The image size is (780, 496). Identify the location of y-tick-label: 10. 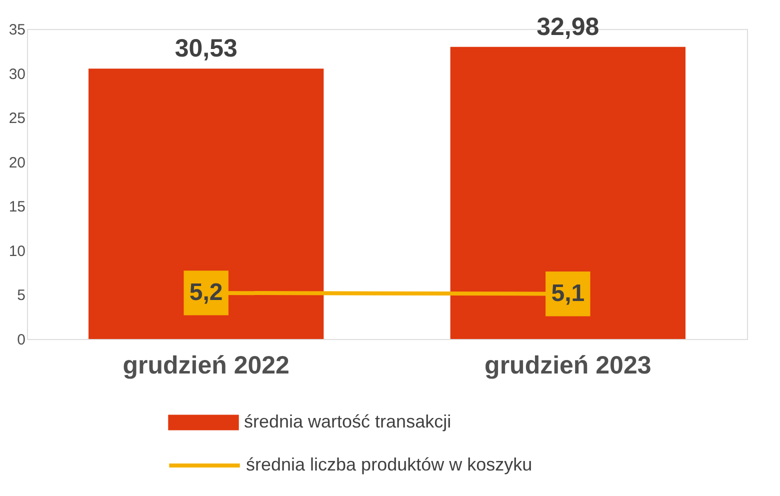
(17, 251).